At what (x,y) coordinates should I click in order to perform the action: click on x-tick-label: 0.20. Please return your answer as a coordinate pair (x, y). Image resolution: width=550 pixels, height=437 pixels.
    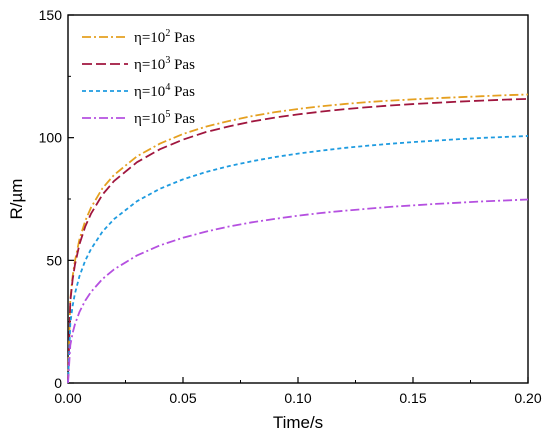
    Looking at the image, I should click on (527, 398).